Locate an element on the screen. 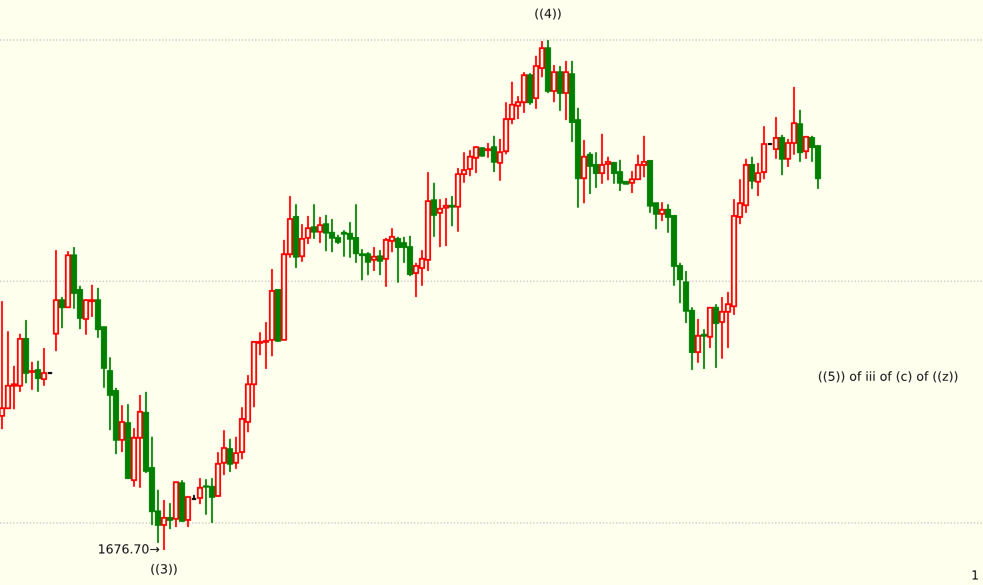 This screenshot has height=585, width=983. annotation: 1676.70→ is located at coordinates (129, 549).